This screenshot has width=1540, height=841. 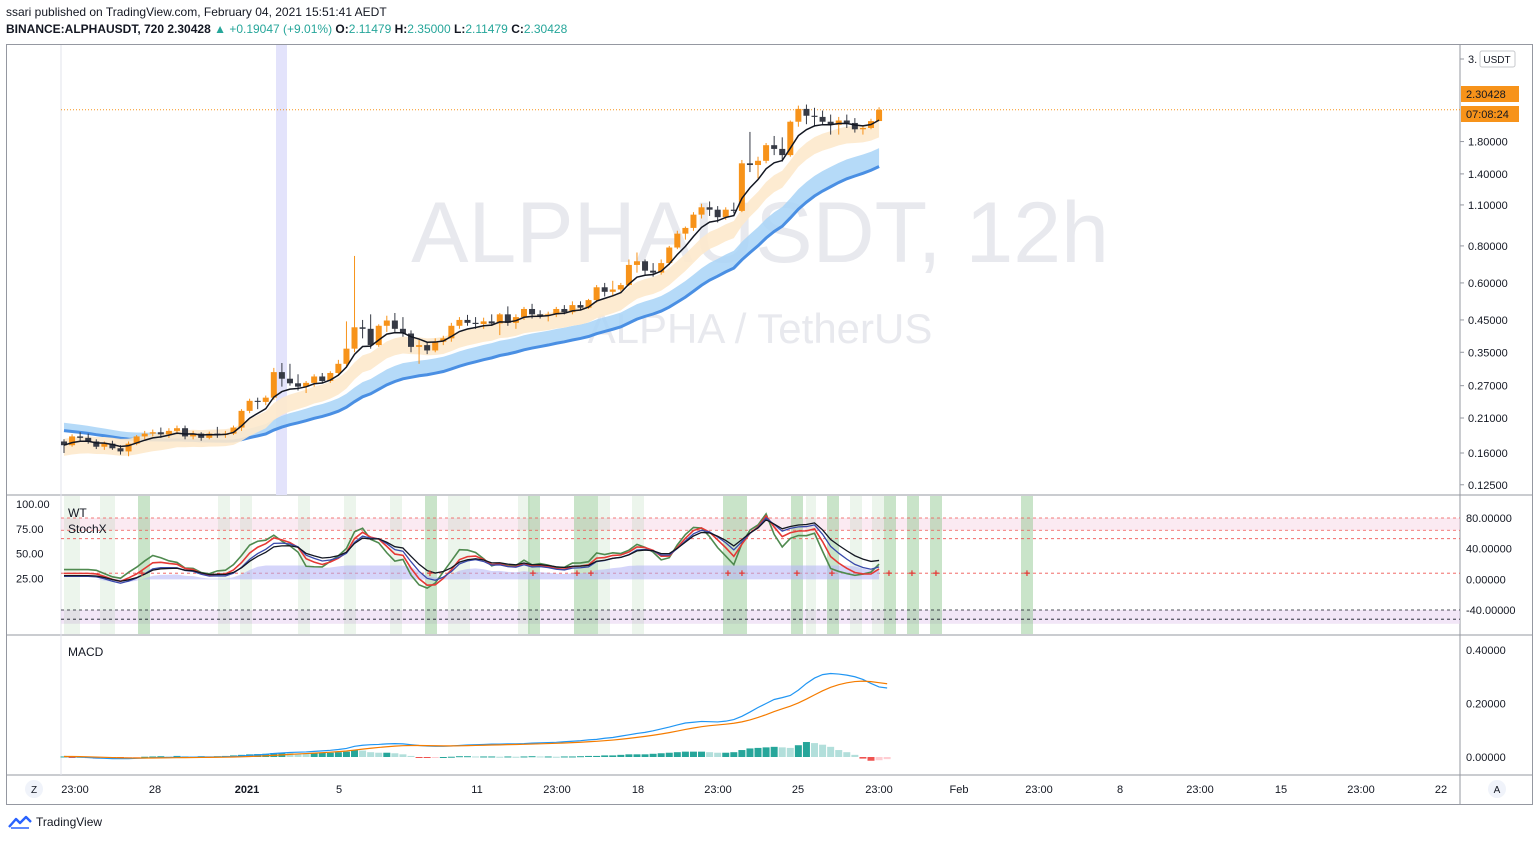 What do you see at coordinates (1497, 789) in the screenshot?
I see `auto-scale-button` at bounding box center [1497, 789].